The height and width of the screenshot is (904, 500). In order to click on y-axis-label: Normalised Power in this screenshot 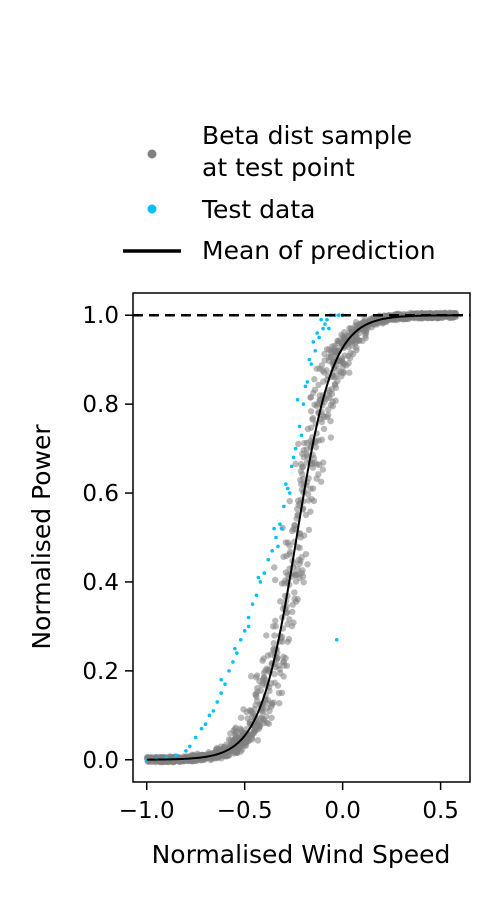, I will do `click(41, 537)`.